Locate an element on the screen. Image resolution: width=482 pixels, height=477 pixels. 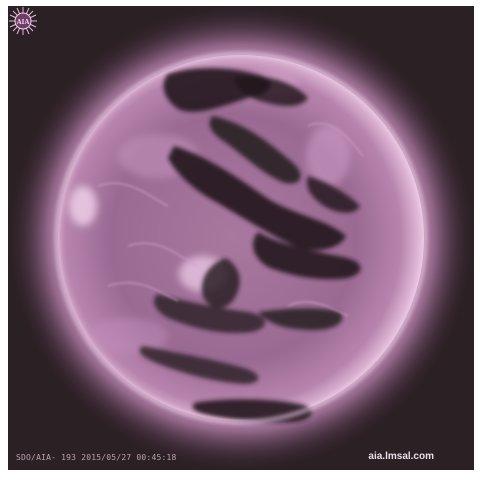
source-url-caption: aia.lmsal.com is located at coordinates (401, 456).